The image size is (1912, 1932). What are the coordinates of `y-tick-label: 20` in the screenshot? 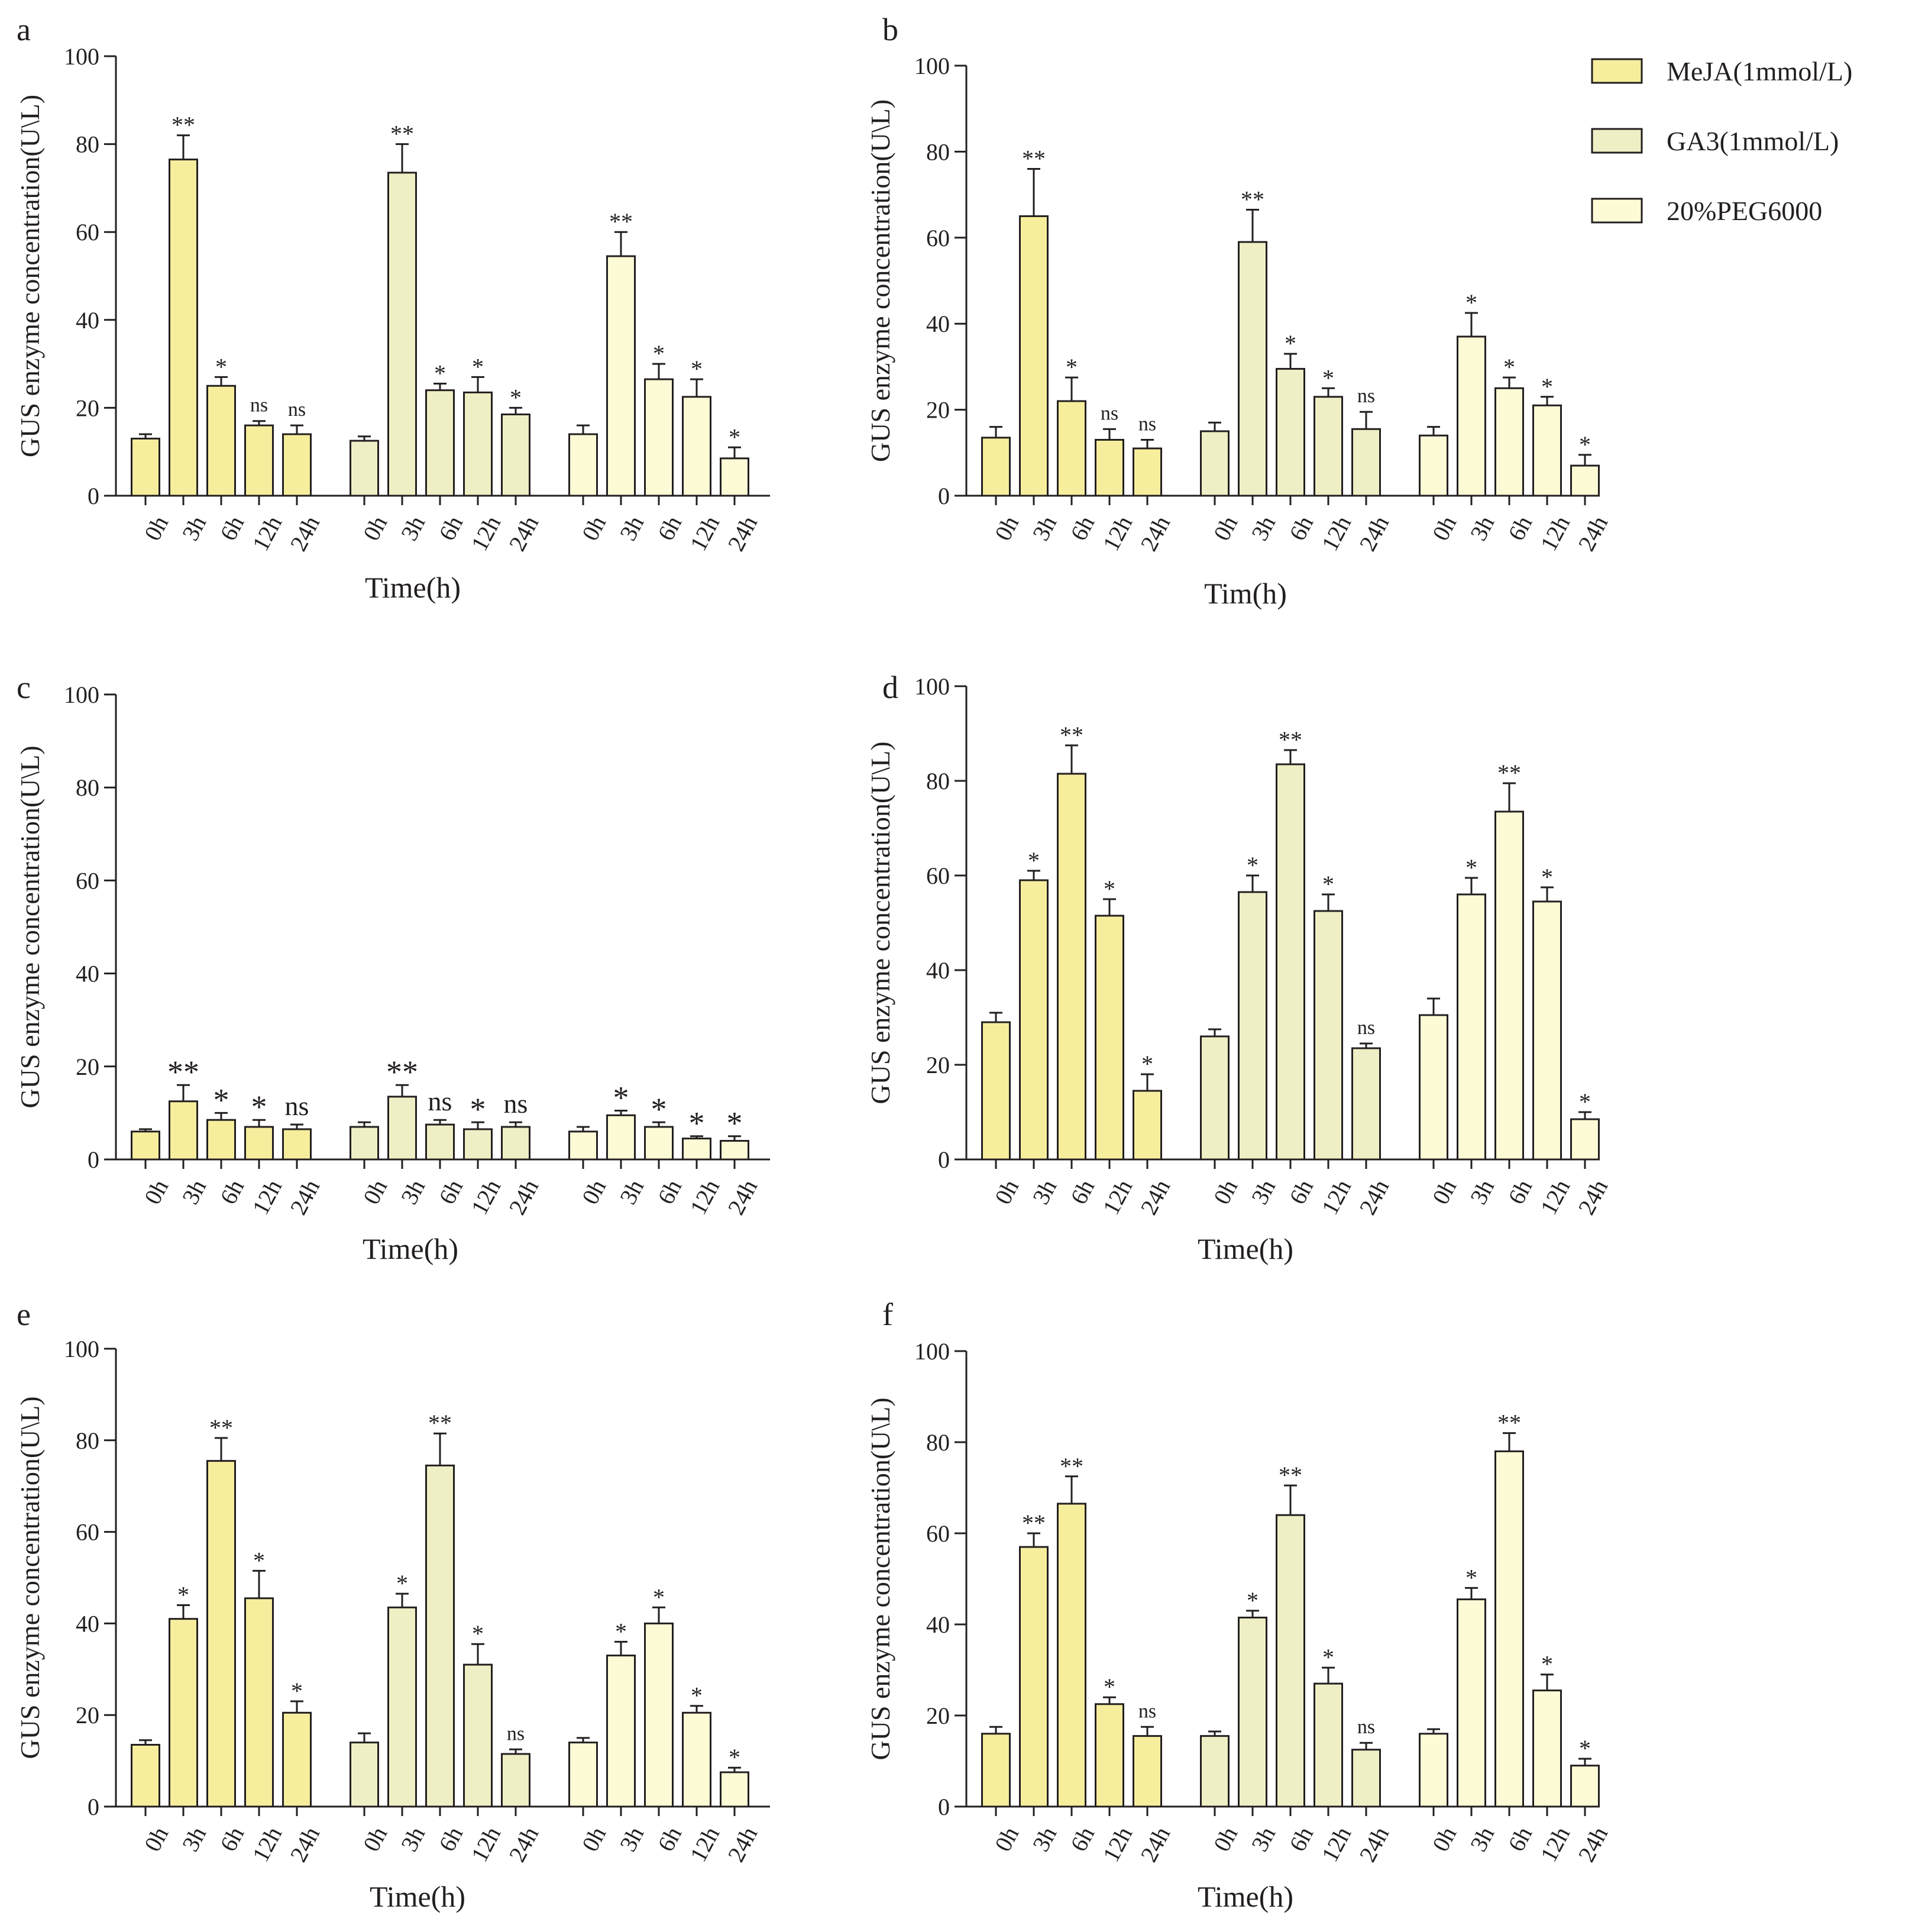 It's located at (87, 1067).